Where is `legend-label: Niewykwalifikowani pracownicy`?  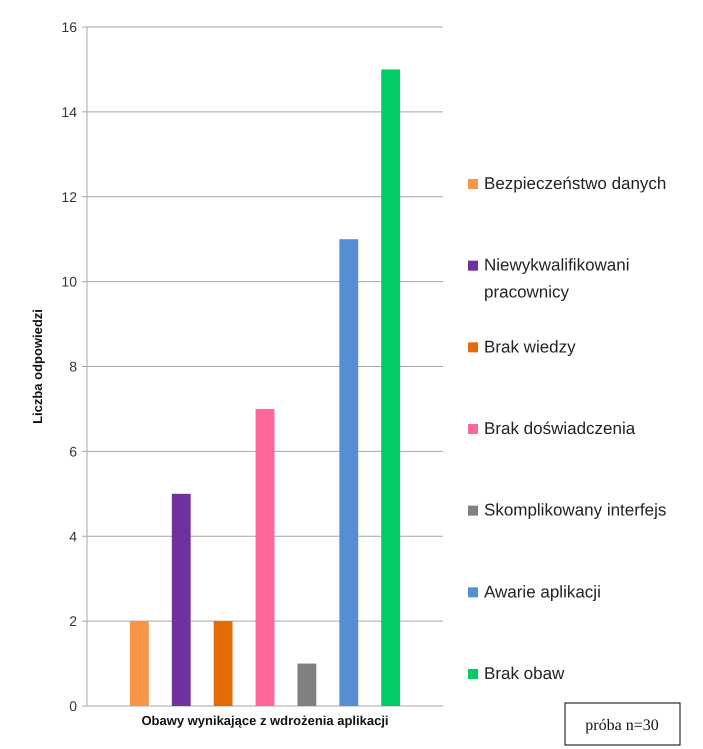
legend-label: Niewykwalifikowani pracownicy is located at coordinates (557, 279).